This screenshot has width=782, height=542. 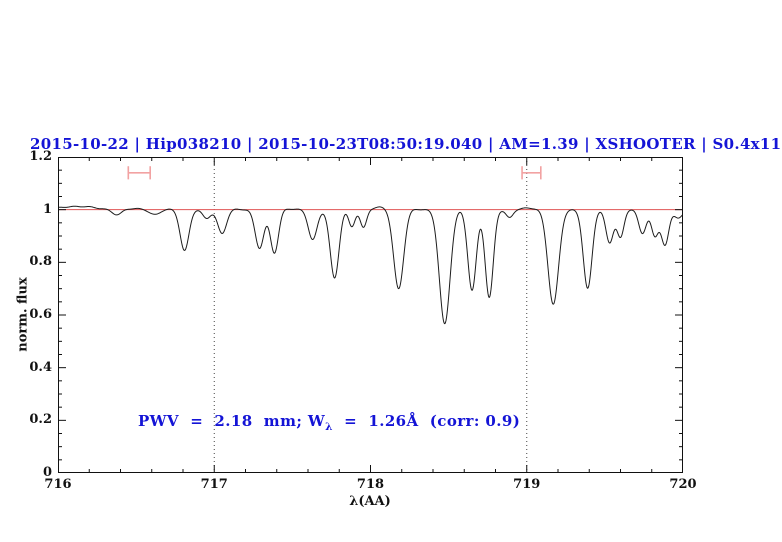 What do you see at coordinates (58, 484) in the screenshot?
I see `x-tick-label: 716` at bounding box center [58, 484].